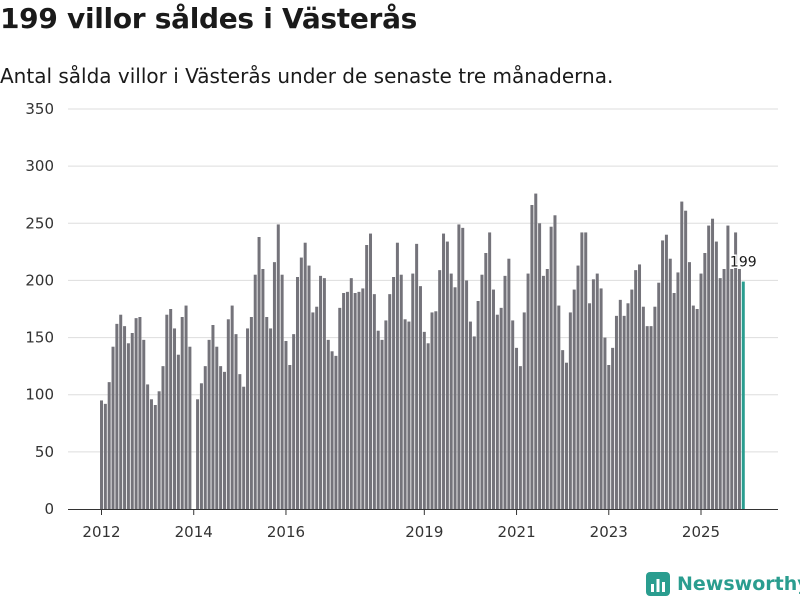 Image resolution: width=800 pixels, height=600 pixels. What do you see at coordinates (39, 338) in the screenshot?
I see `y-tick-label: 150` at bounding box center [39, 338].